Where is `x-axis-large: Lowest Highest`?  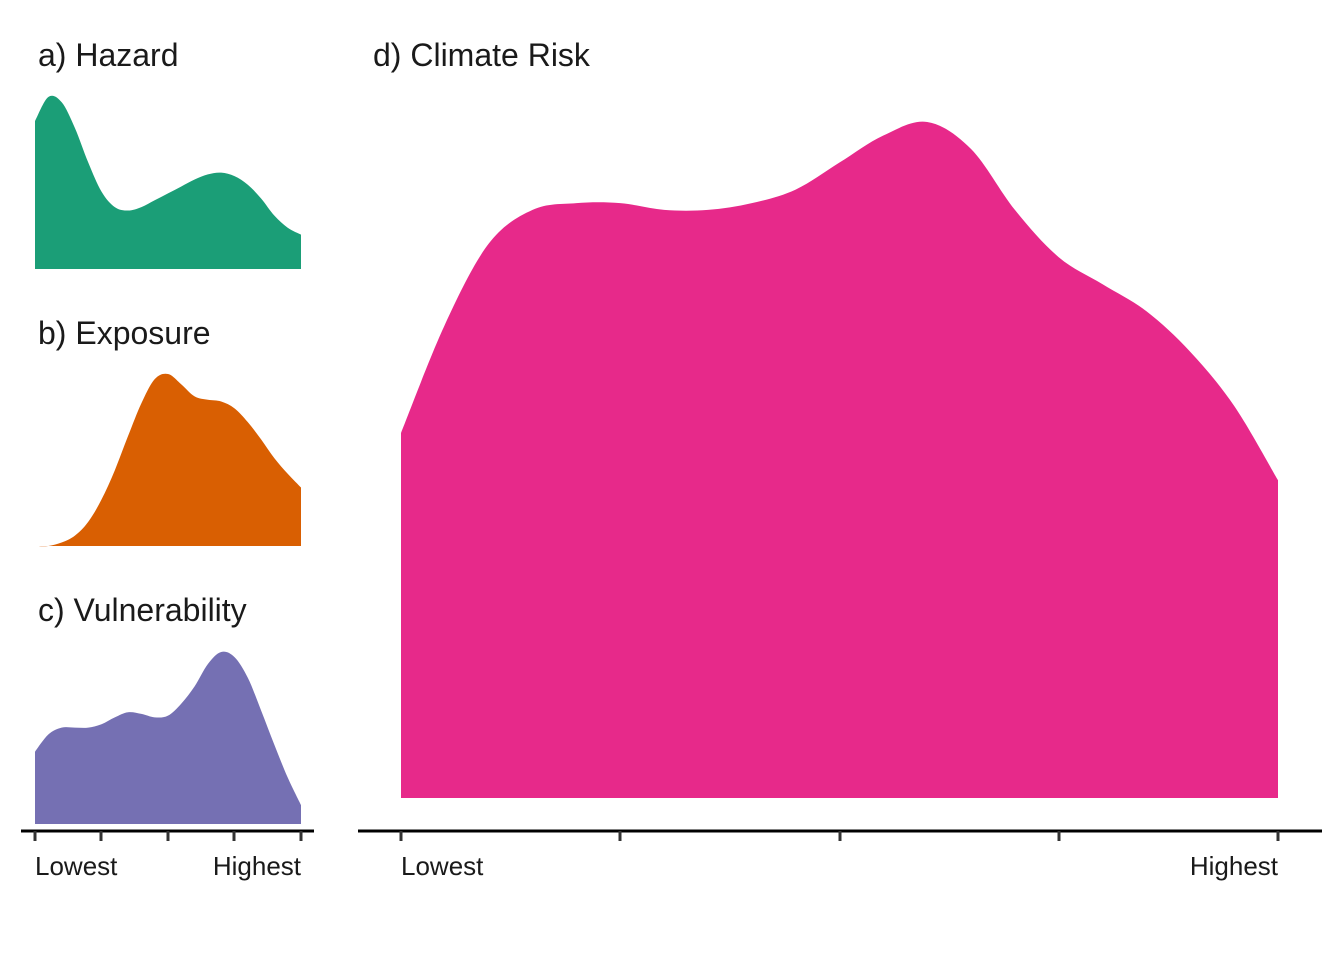
x-axis-large: Lowest Highest is located at coordinates (840, 855).